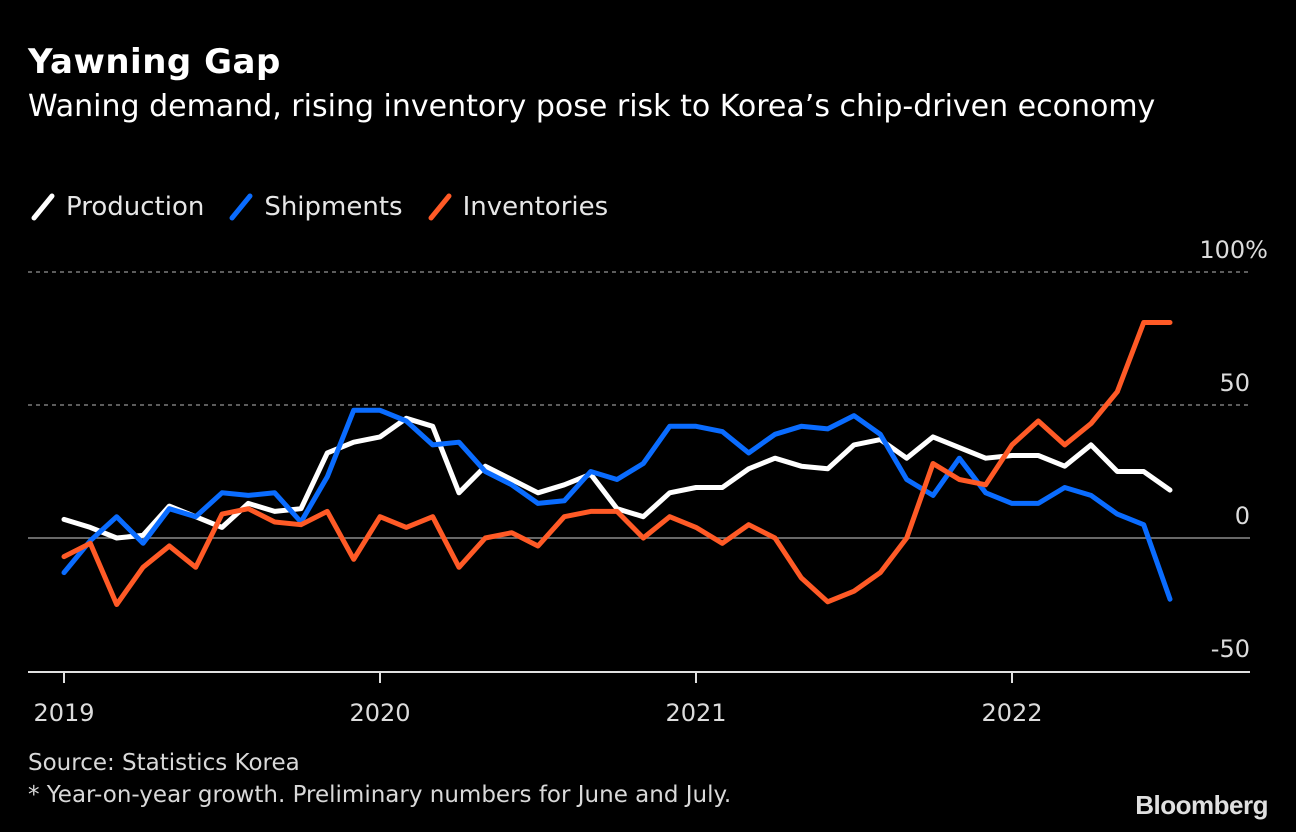  Describe the element at coordinates (1233, 250) in the screenshot. I see `y-tick-label: 100%` at that location.